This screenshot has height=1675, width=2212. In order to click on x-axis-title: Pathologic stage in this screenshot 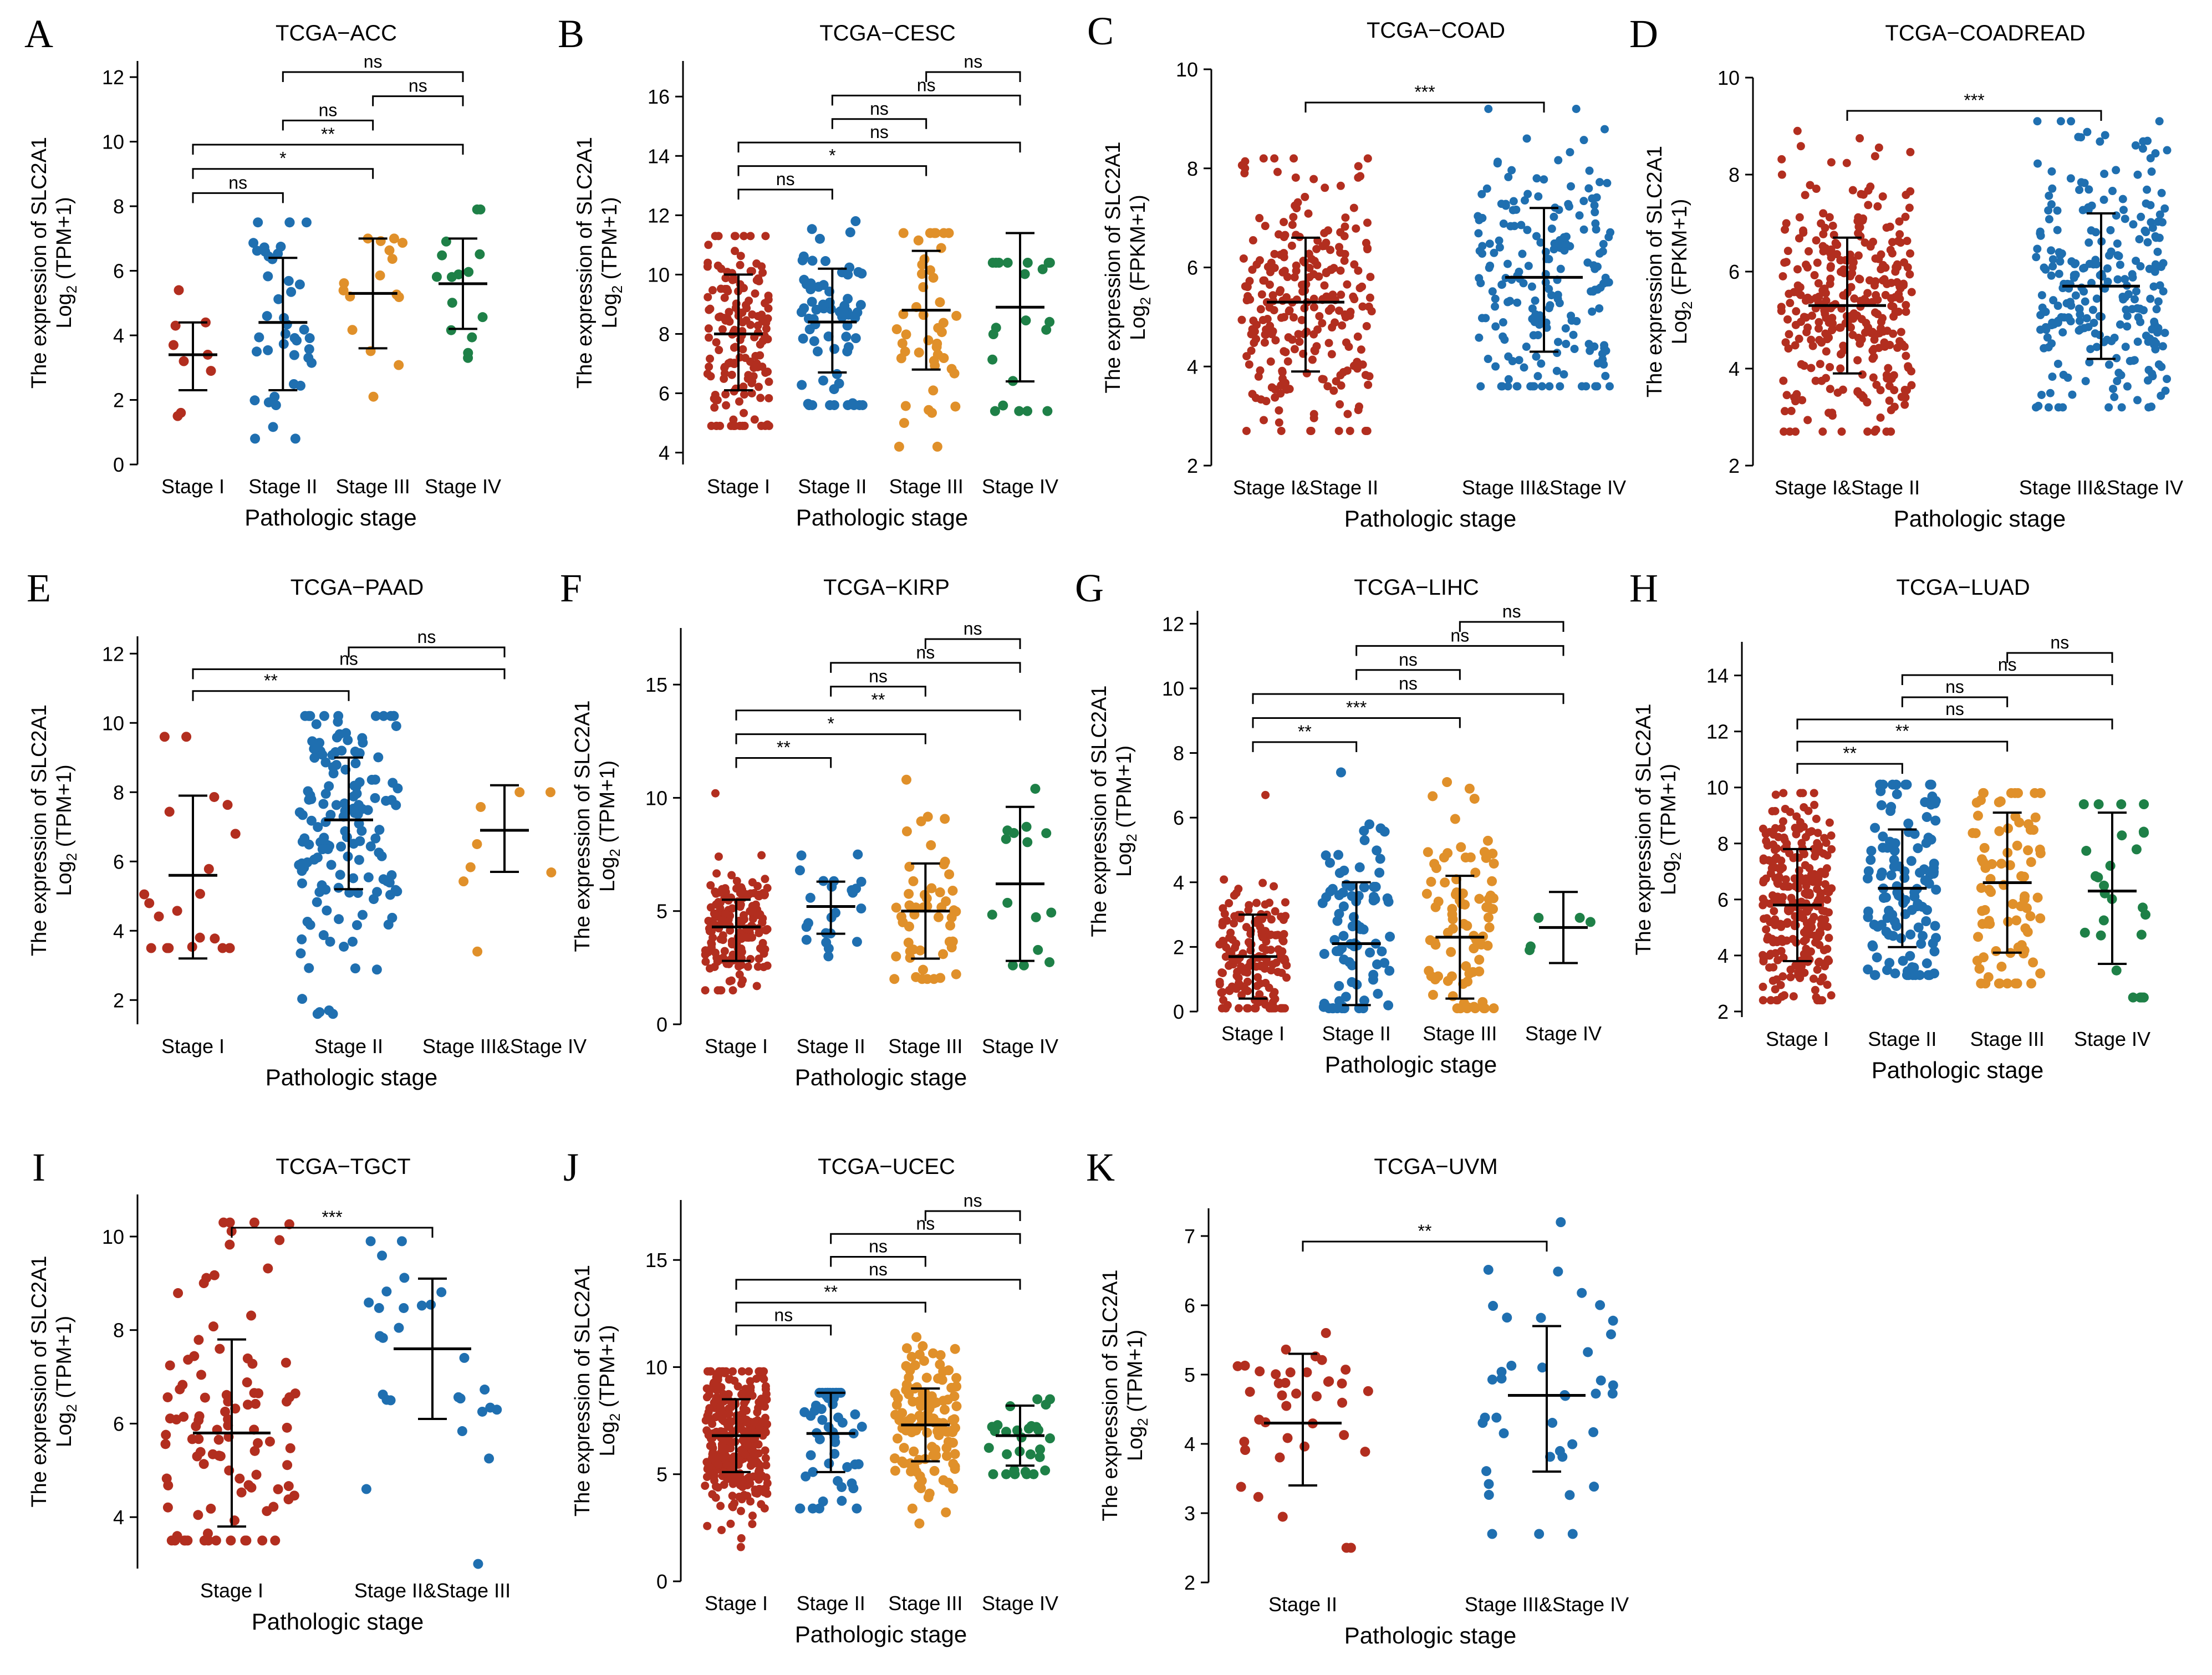, I will do `click(1980, 518)`.